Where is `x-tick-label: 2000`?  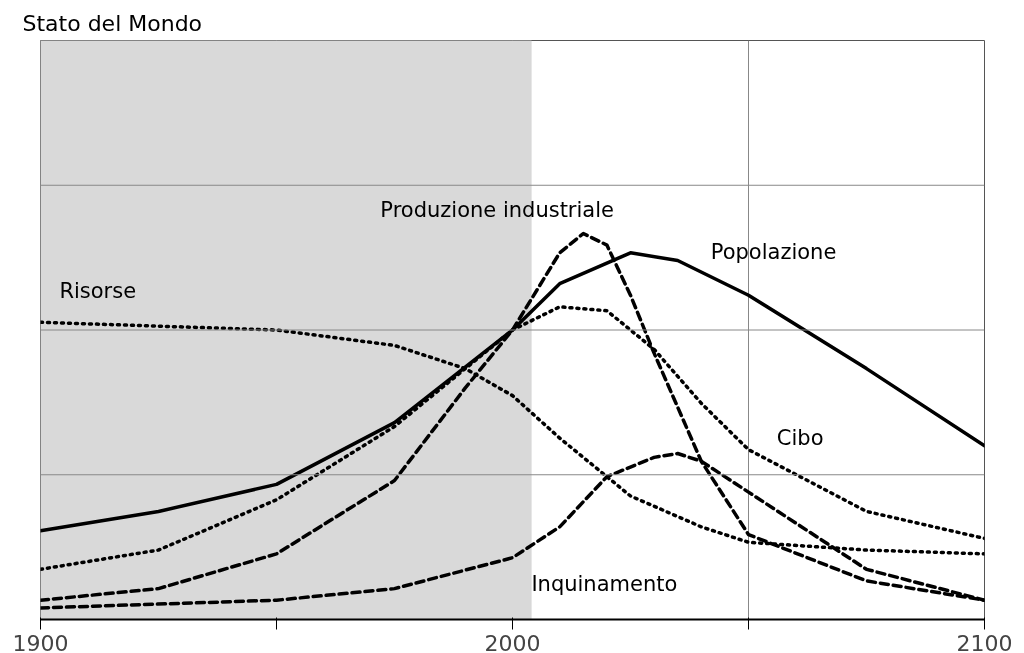
x-tick-label: 2000 is located at coordinates (512, 641).